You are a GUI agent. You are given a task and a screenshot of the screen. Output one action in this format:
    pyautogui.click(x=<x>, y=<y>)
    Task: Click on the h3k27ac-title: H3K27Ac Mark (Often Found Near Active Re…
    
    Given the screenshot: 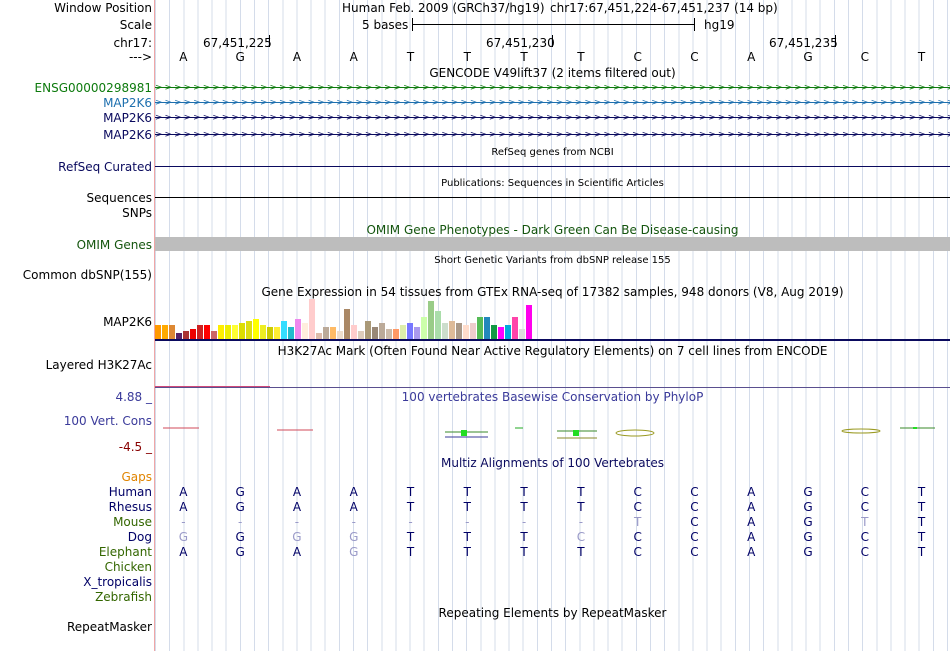 What is the action you would take?
    pyautogui.click(x=552, y=351)
    